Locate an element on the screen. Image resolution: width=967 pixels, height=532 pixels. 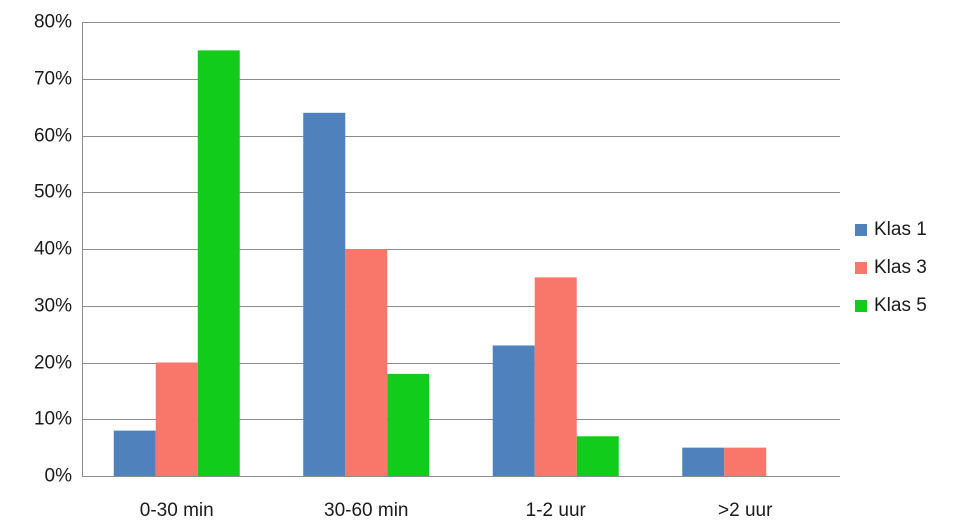
y-tick-label: 10% is located at coordinates (53, 419).